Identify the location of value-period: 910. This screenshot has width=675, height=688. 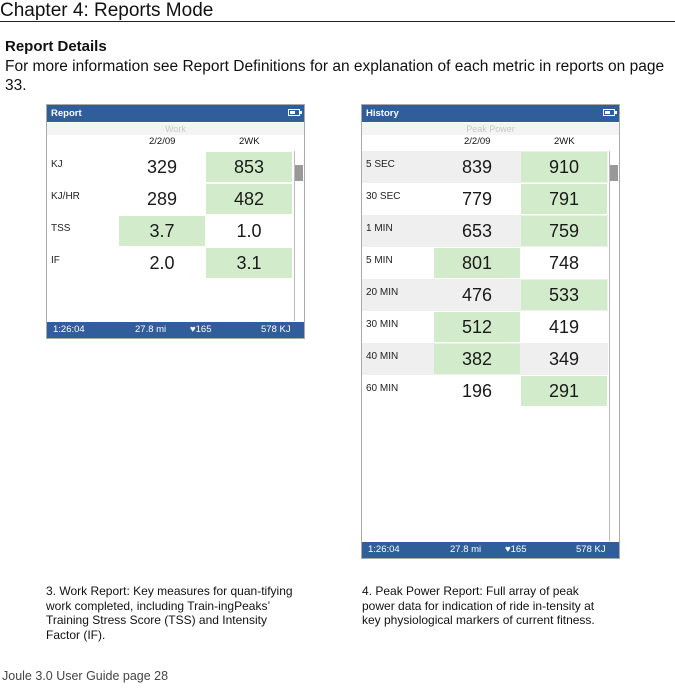
(564, 167).